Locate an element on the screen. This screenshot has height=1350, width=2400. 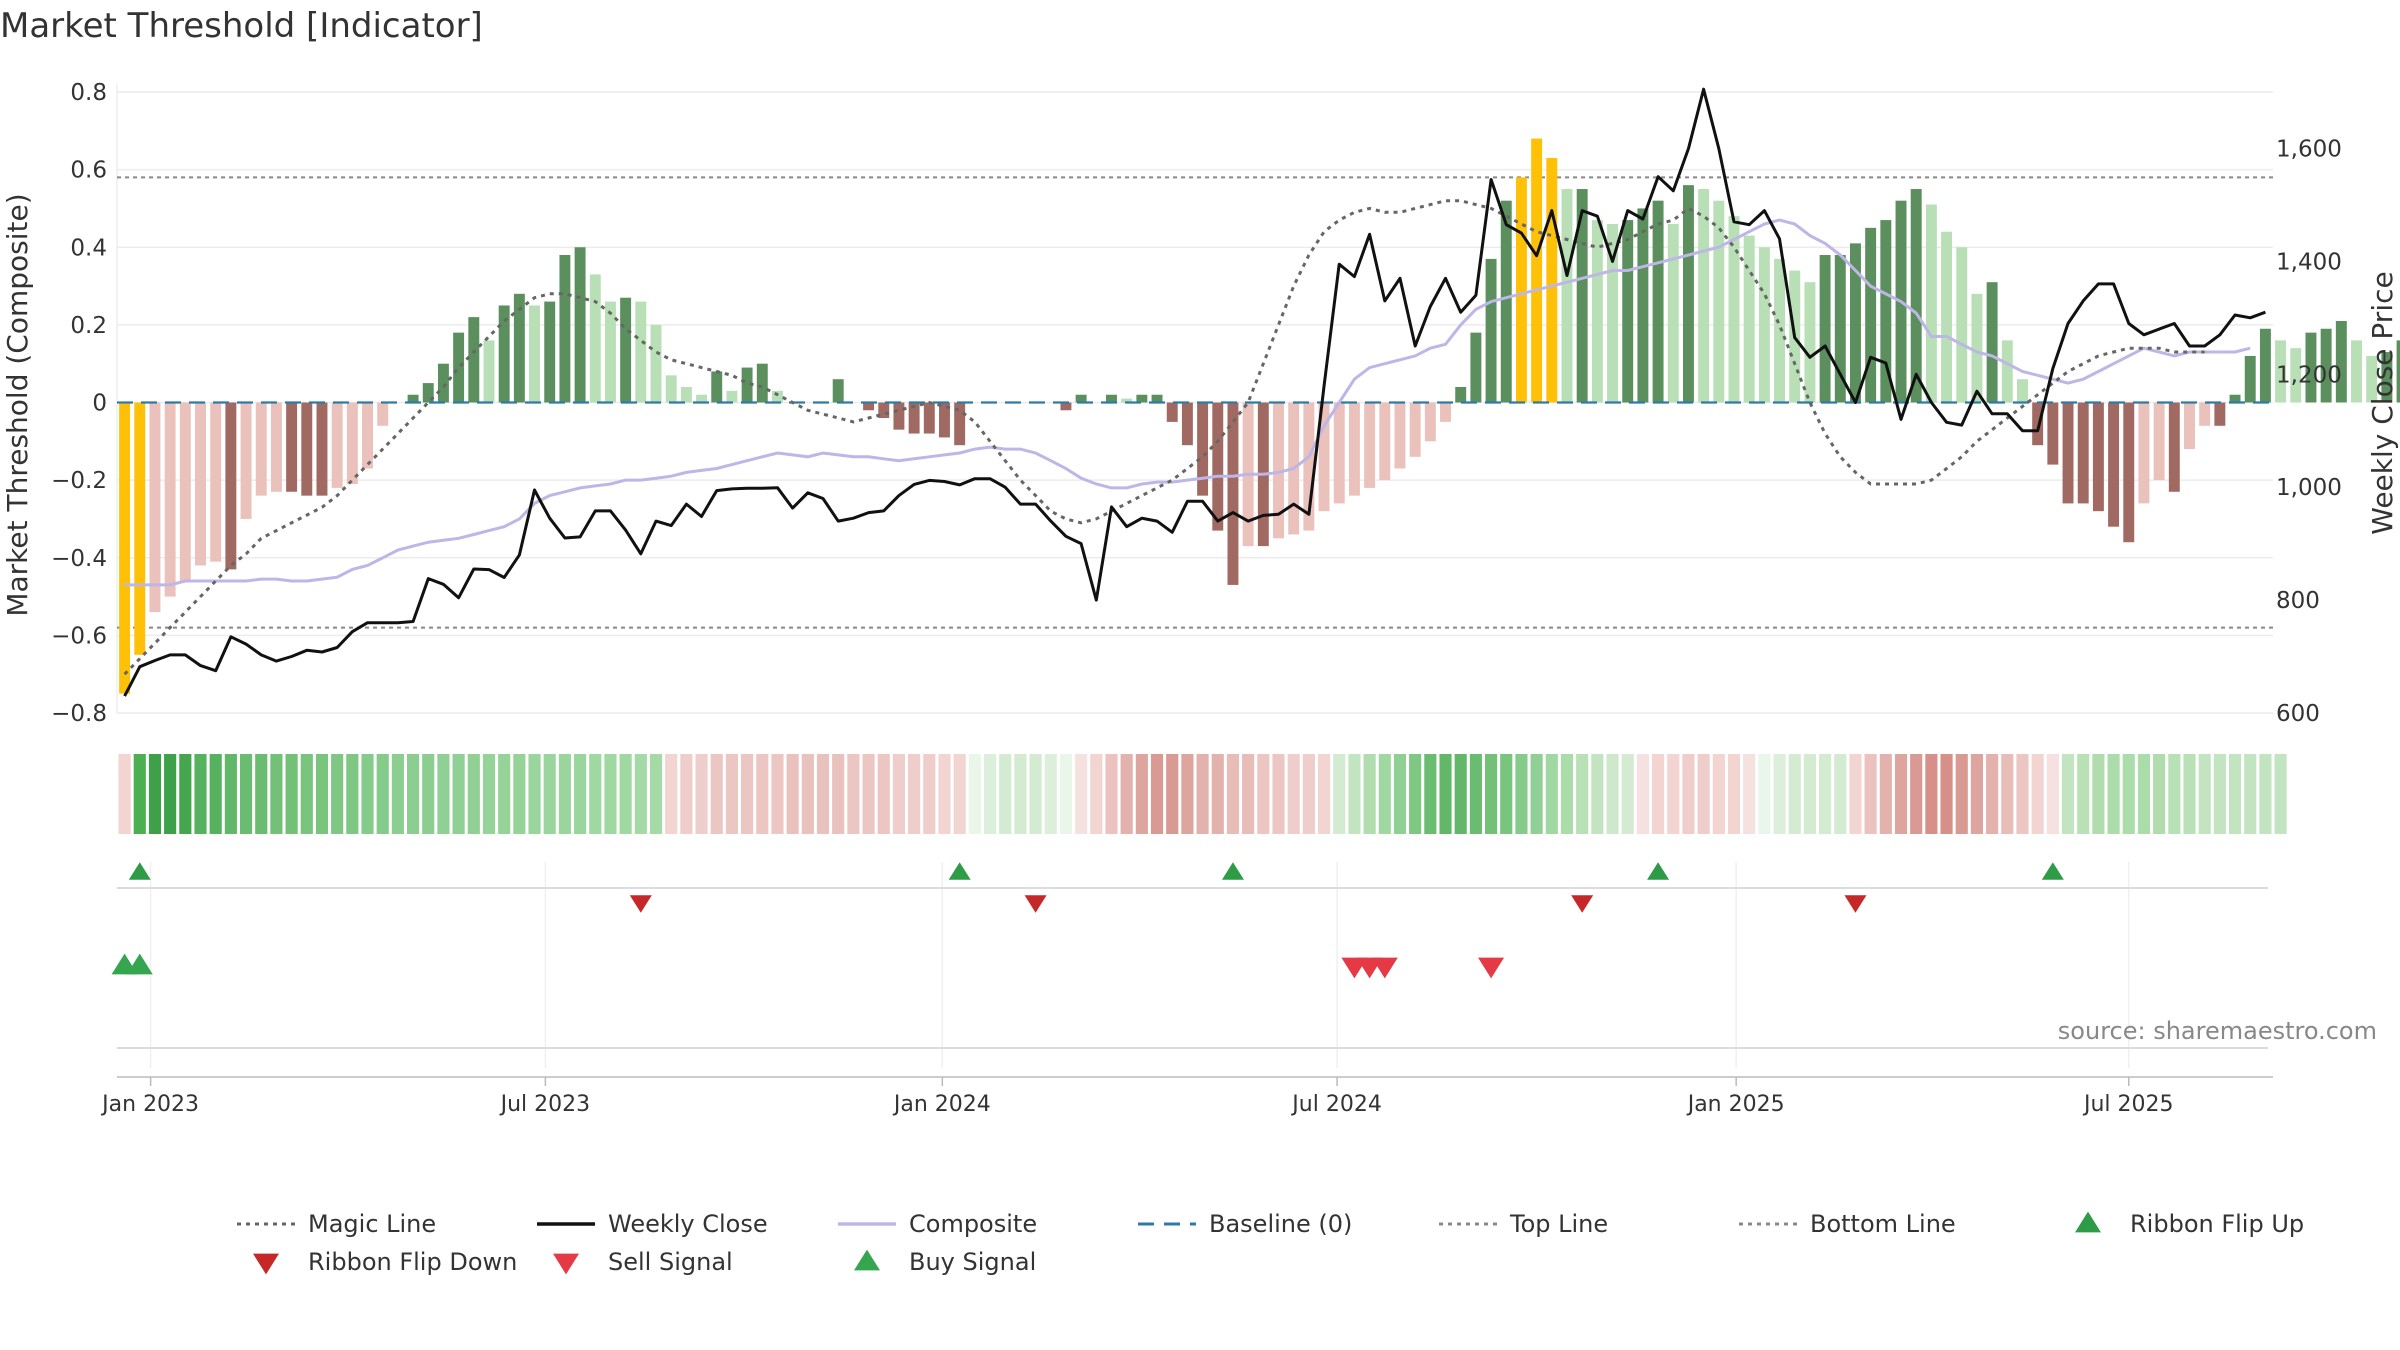
x-tick-label: Jul 2023 is located at coordinates (545, 1104).